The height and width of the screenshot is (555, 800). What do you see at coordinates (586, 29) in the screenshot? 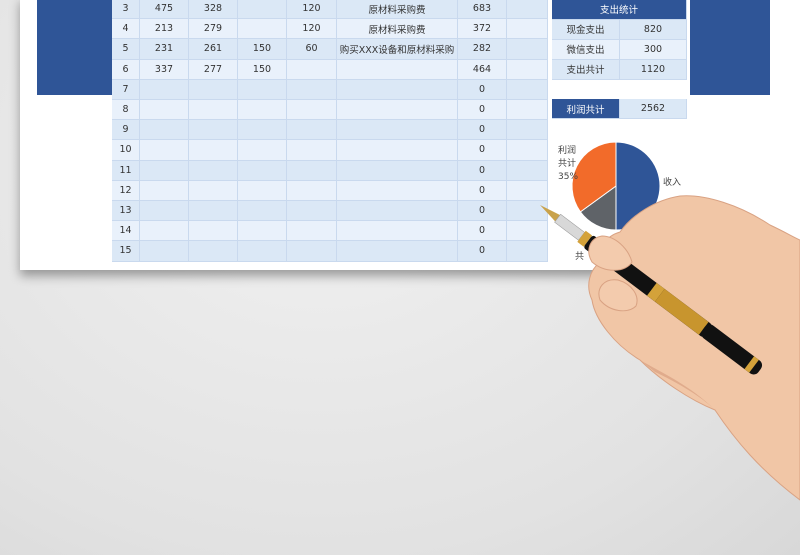
I see `summary-label: 现金支出` at bounding box center [586, 29].